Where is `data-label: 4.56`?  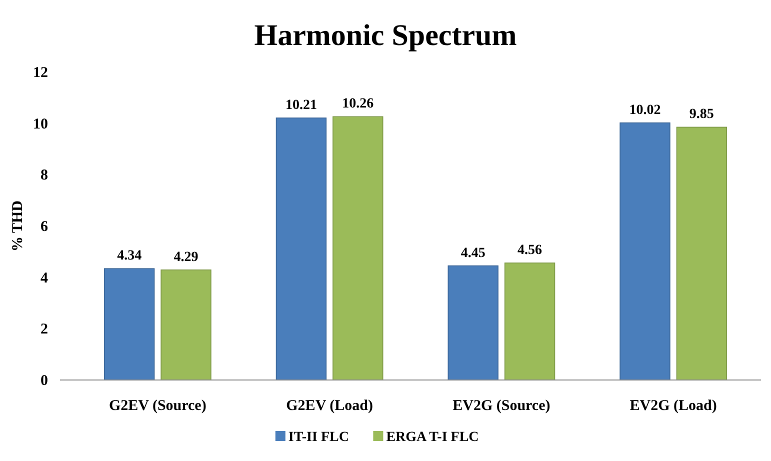
data-label: 4.56 is located at coordinates (530, 250).